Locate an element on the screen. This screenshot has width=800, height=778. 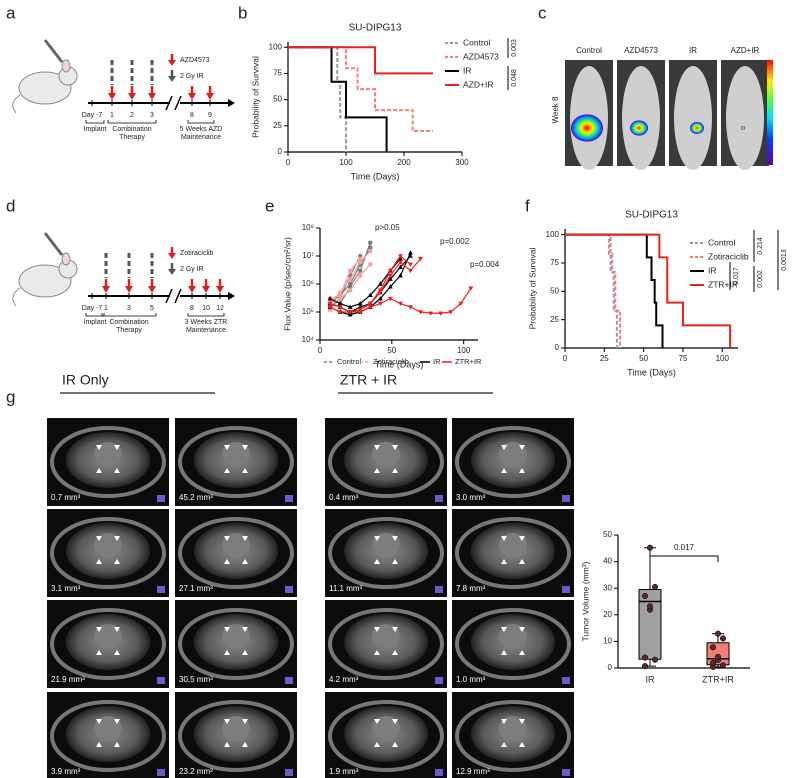
mouse-tail is located at coordinates (16, 104).